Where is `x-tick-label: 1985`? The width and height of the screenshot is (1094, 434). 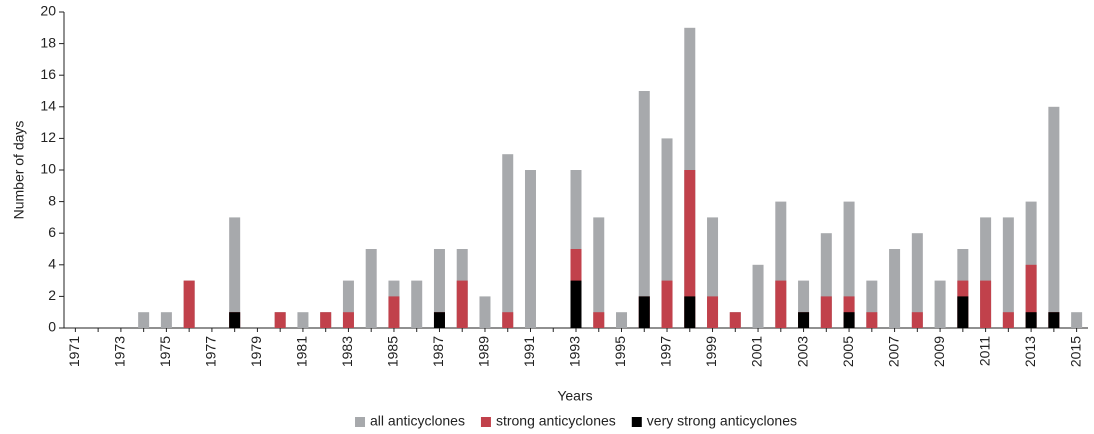
x-tick-label: 1985 is located at coordinates (393, 351).